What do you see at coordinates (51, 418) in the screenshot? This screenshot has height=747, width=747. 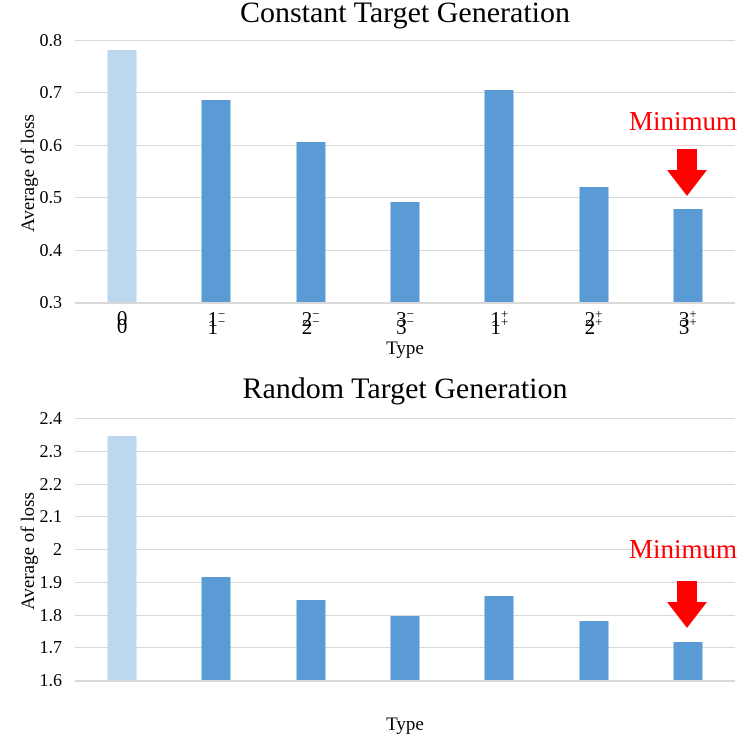 I see `y-tick-label: 2.4` at bounding box center [51, 418].